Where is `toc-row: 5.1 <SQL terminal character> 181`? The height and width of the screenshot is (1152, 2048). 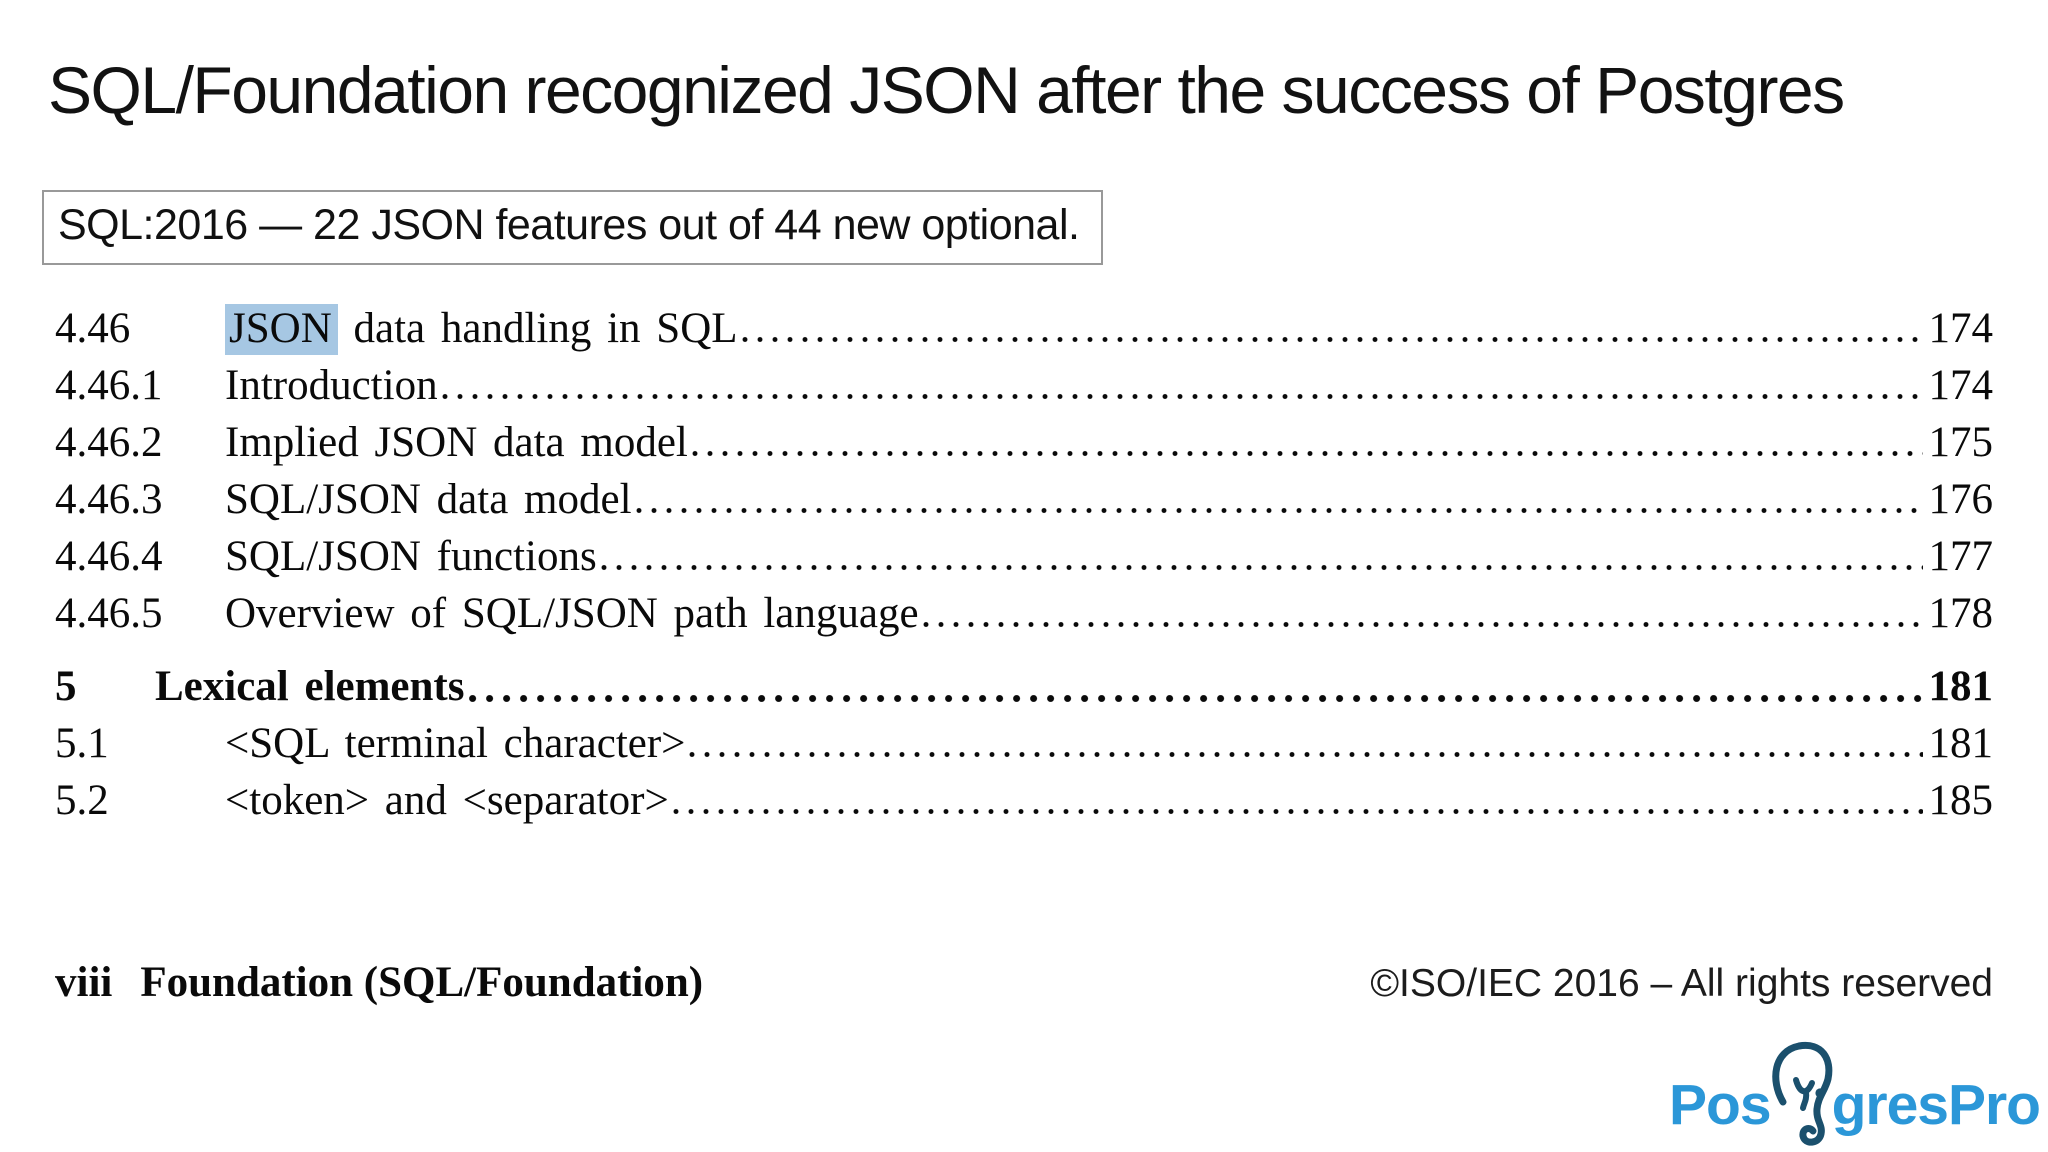 toc-row: 5.1 <SQL terminal character> 181 is located at coordinates (1024, 743).